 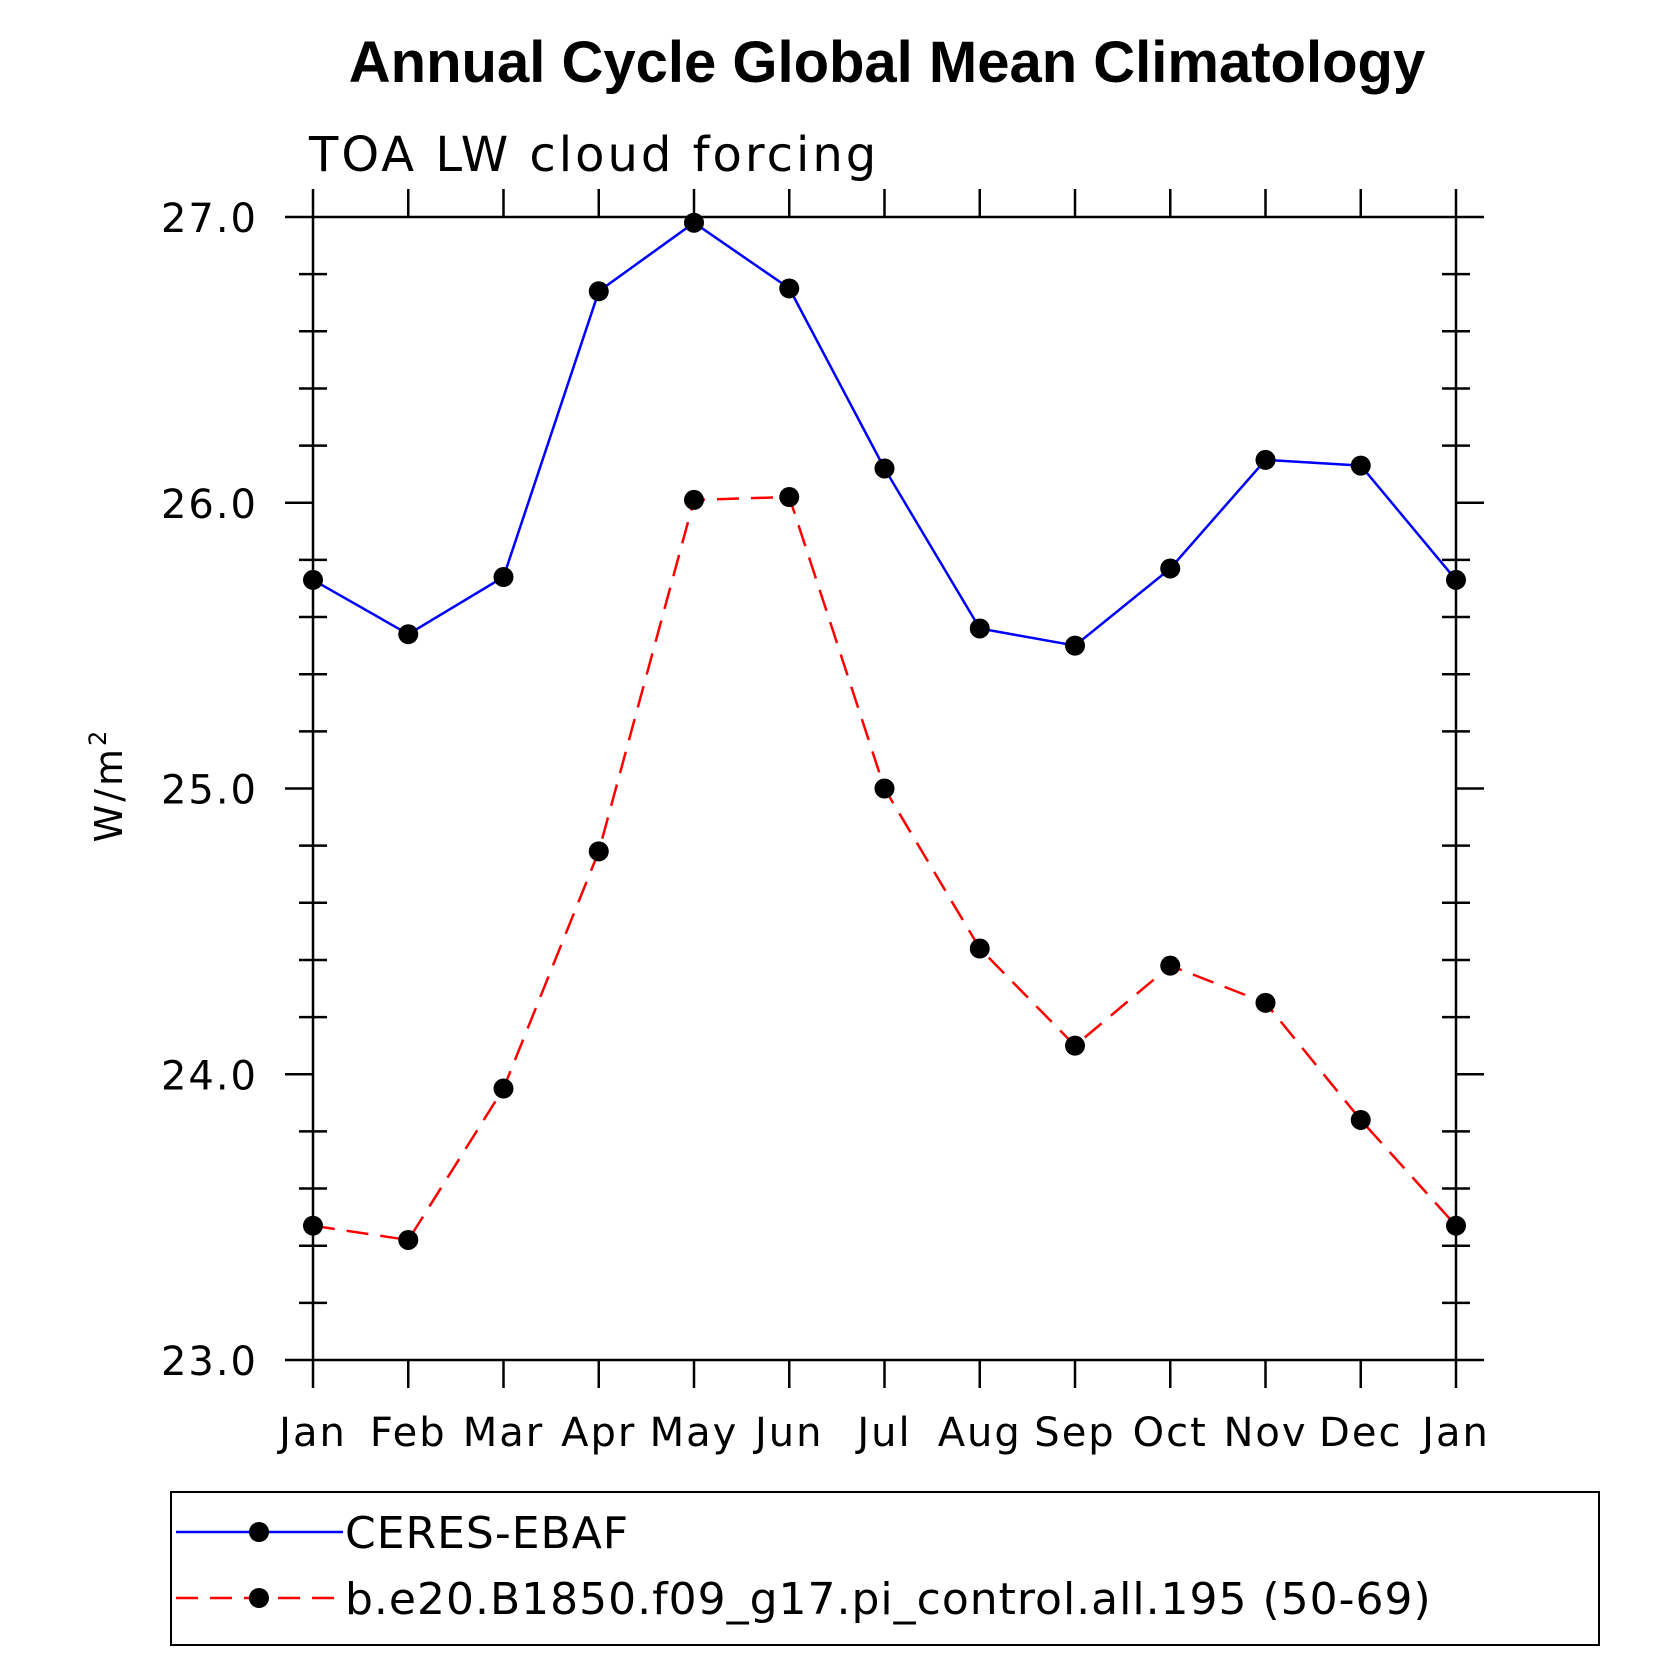 I want to click on y-tick-label: 26.0, so click(x=209, y=505).